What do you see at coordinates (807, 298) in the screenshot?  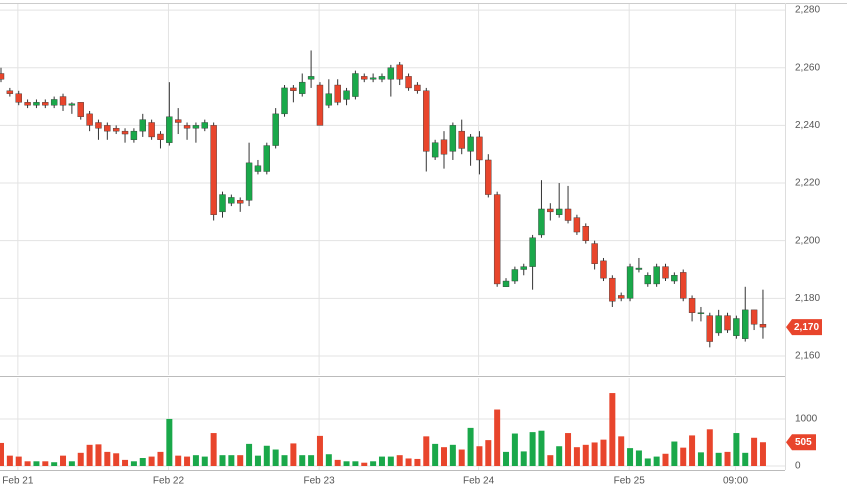 I see `y-tick-label: 2,180` at bounding box center [807, 298].